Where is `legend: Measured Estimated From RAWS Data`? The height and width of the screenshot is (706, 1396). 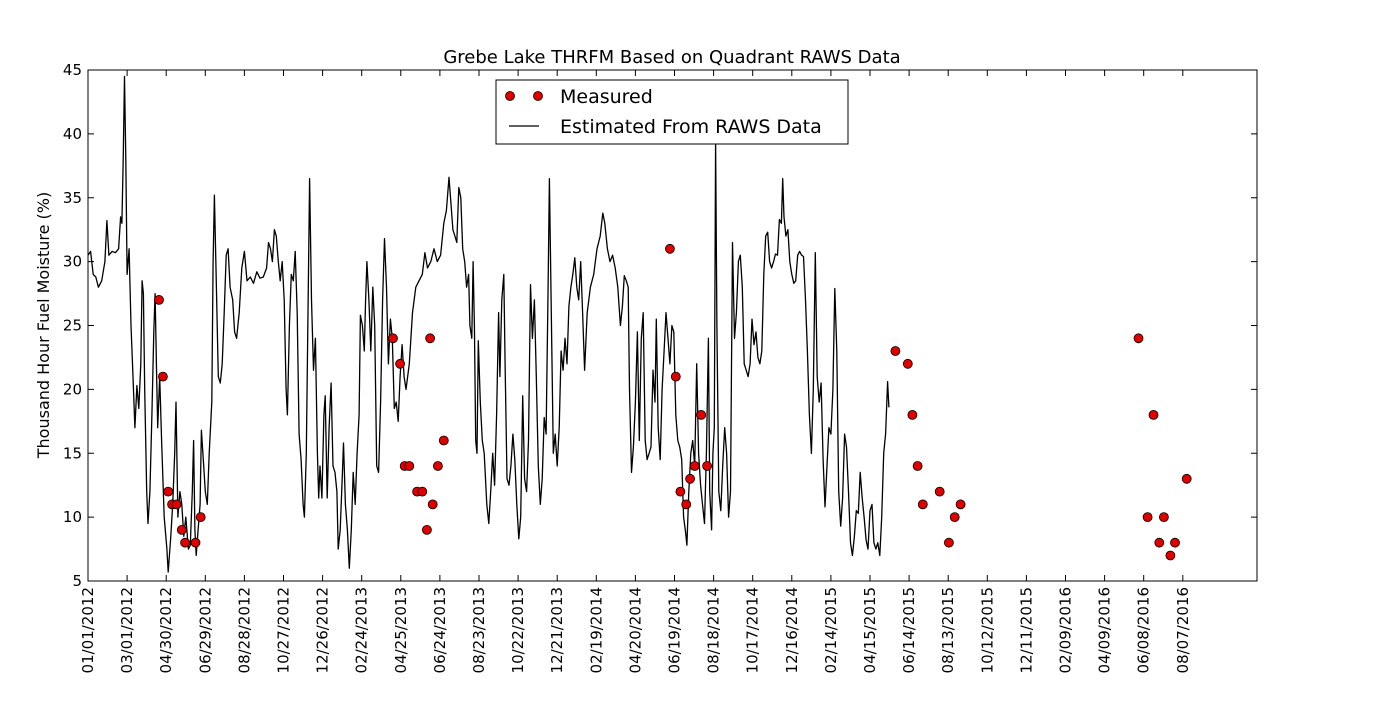 legend: Measured Estimated From RAWS Data is located at coordinates (672, 112).